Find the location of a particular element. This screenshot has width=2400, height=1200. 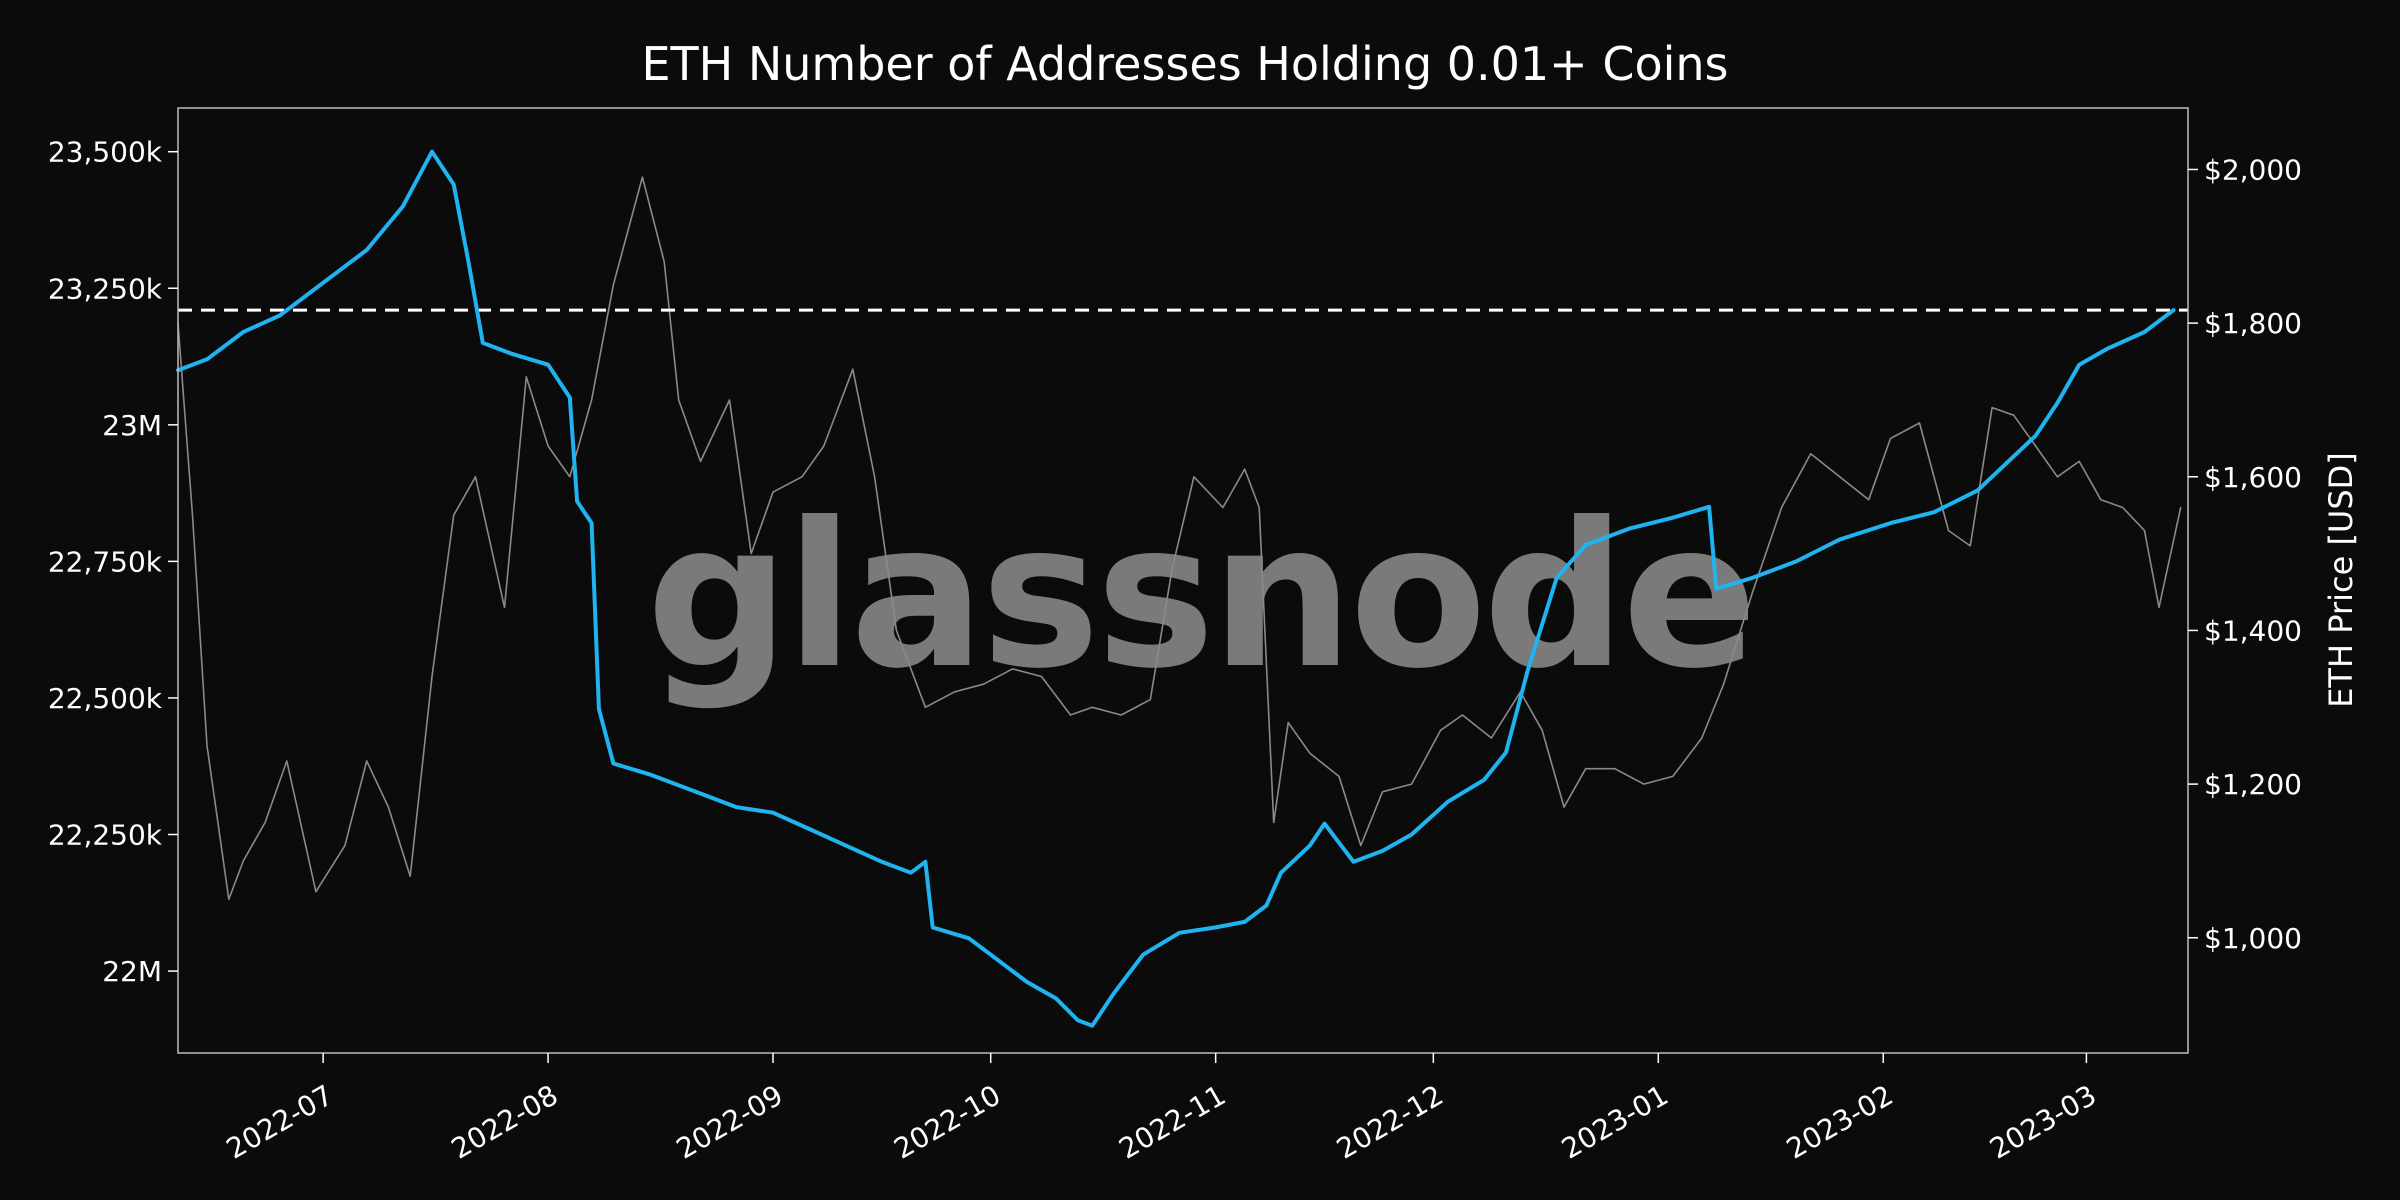

left-tick-label: 23,250k is located at coordinates (105, 288).